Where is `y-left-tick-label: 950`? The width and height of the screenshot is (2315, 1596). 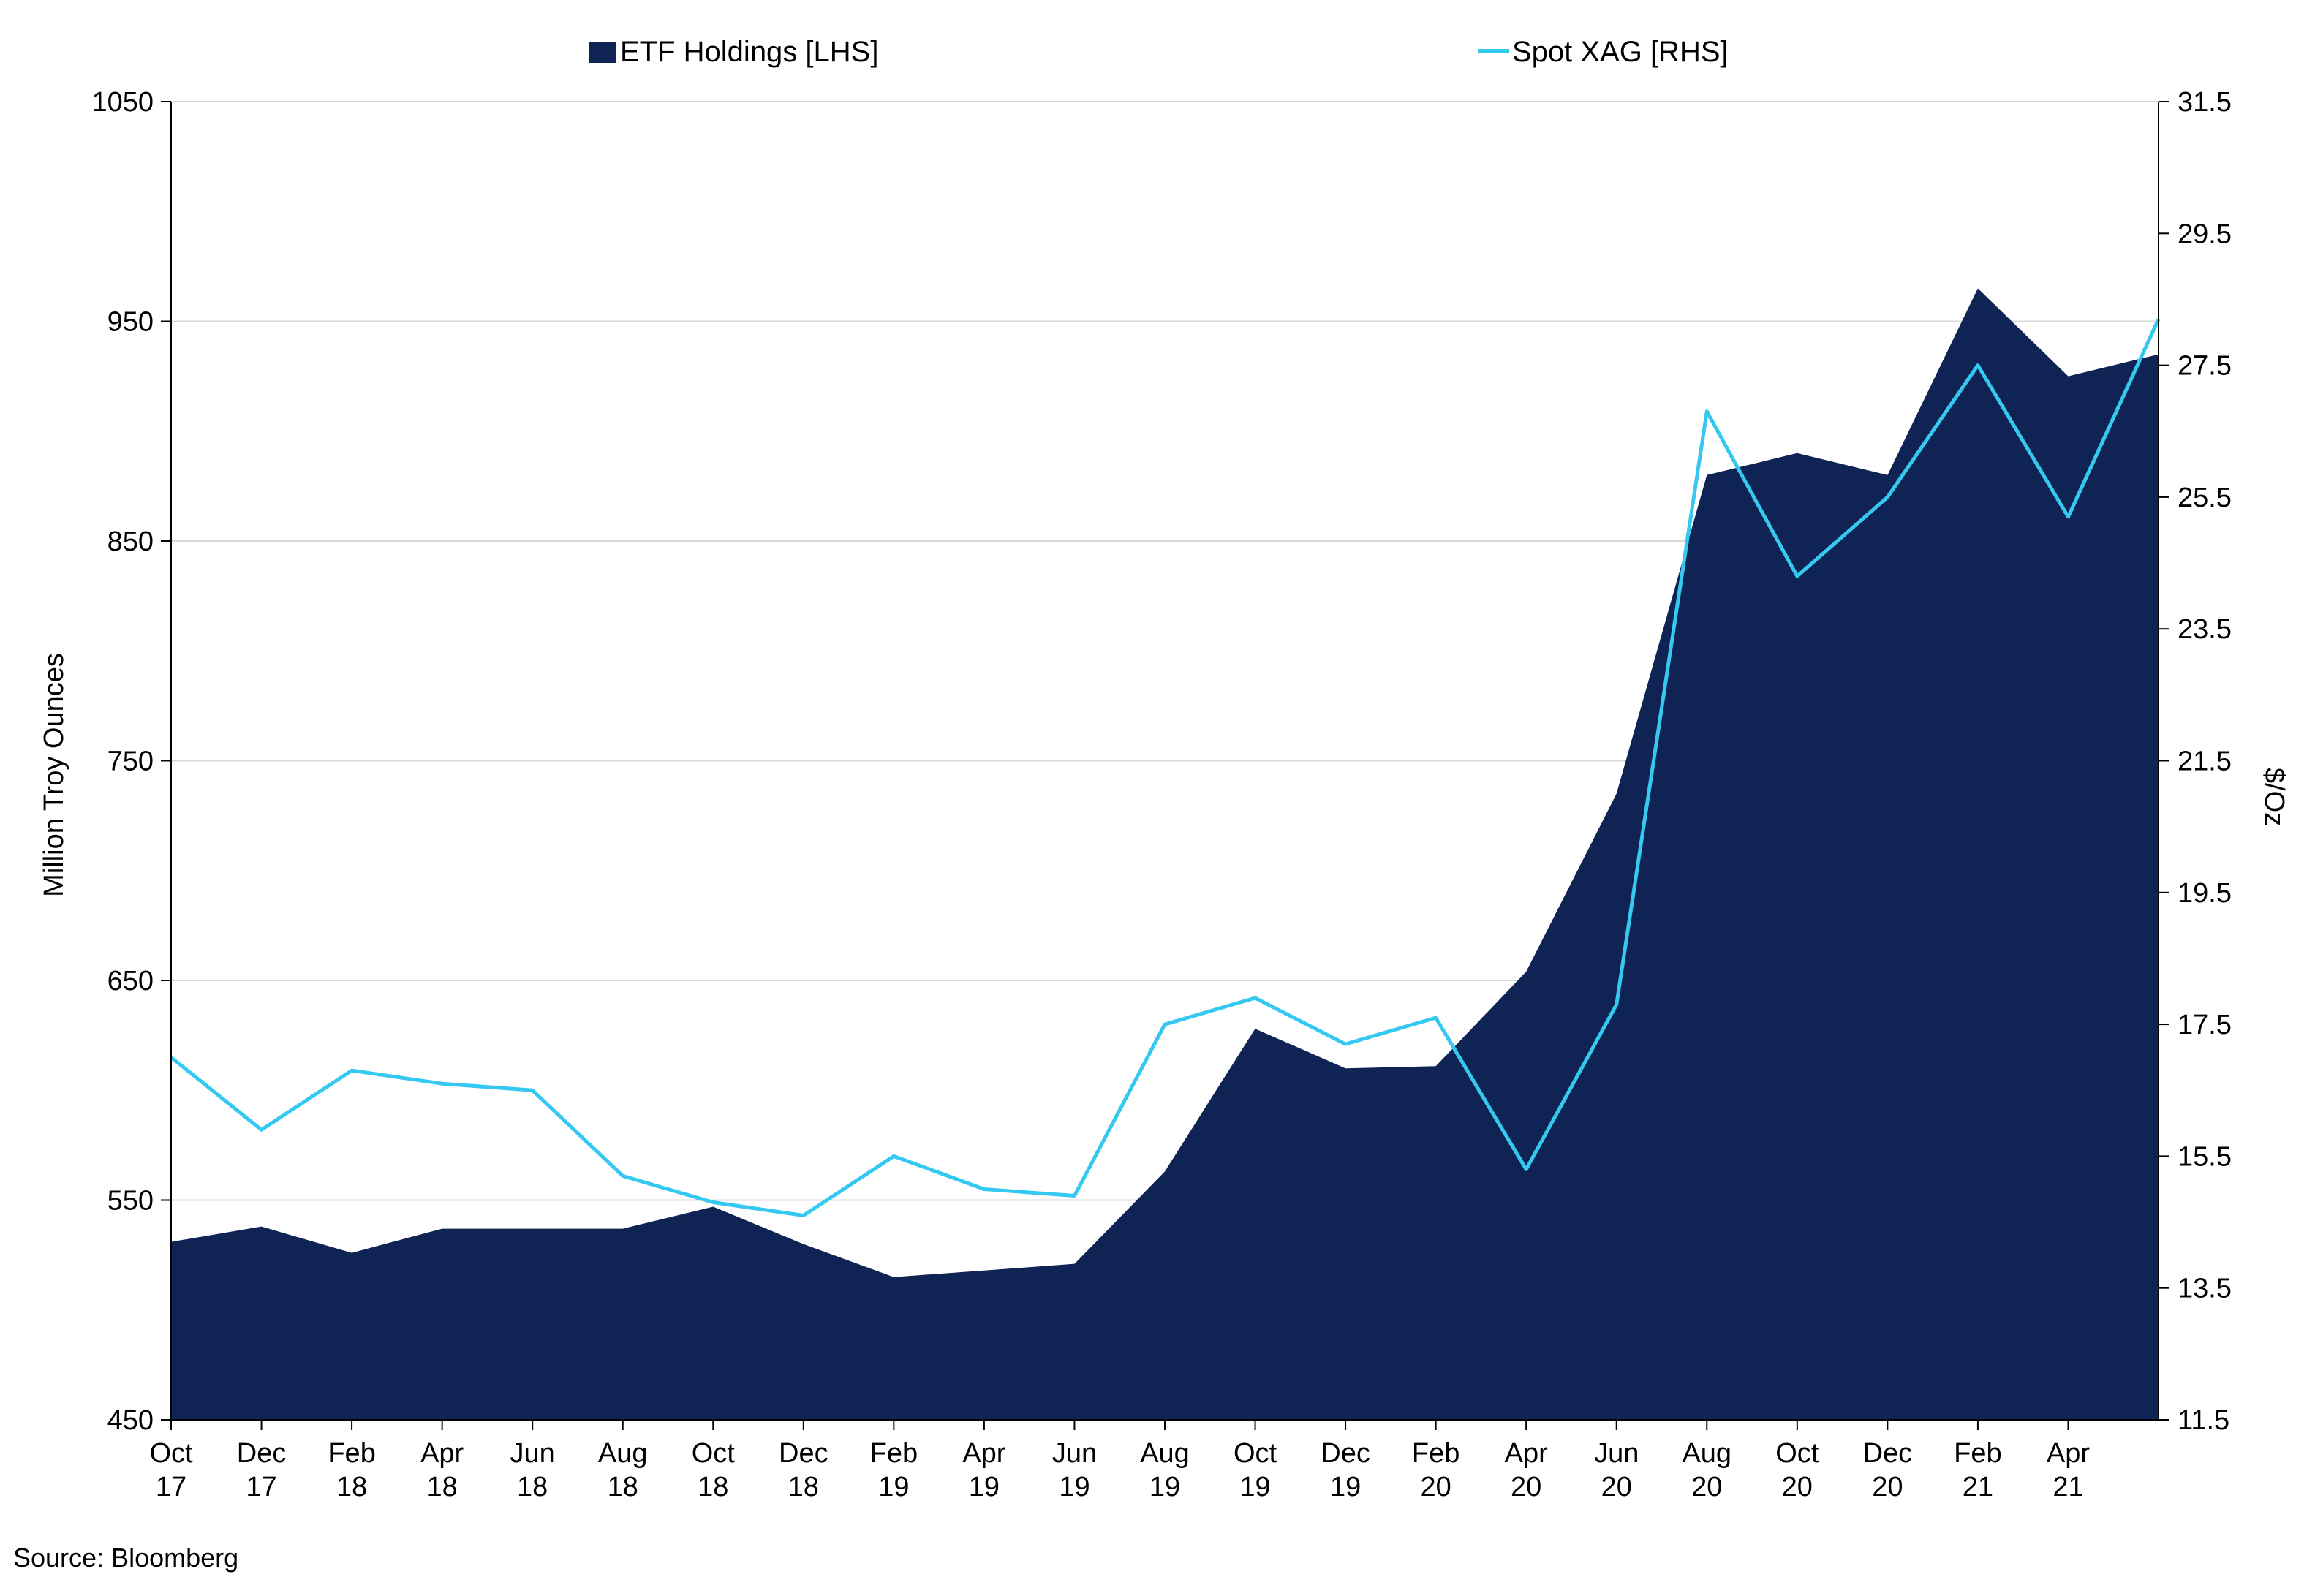
y-left-tick-label: 950 is located at coordinates (131, 322).